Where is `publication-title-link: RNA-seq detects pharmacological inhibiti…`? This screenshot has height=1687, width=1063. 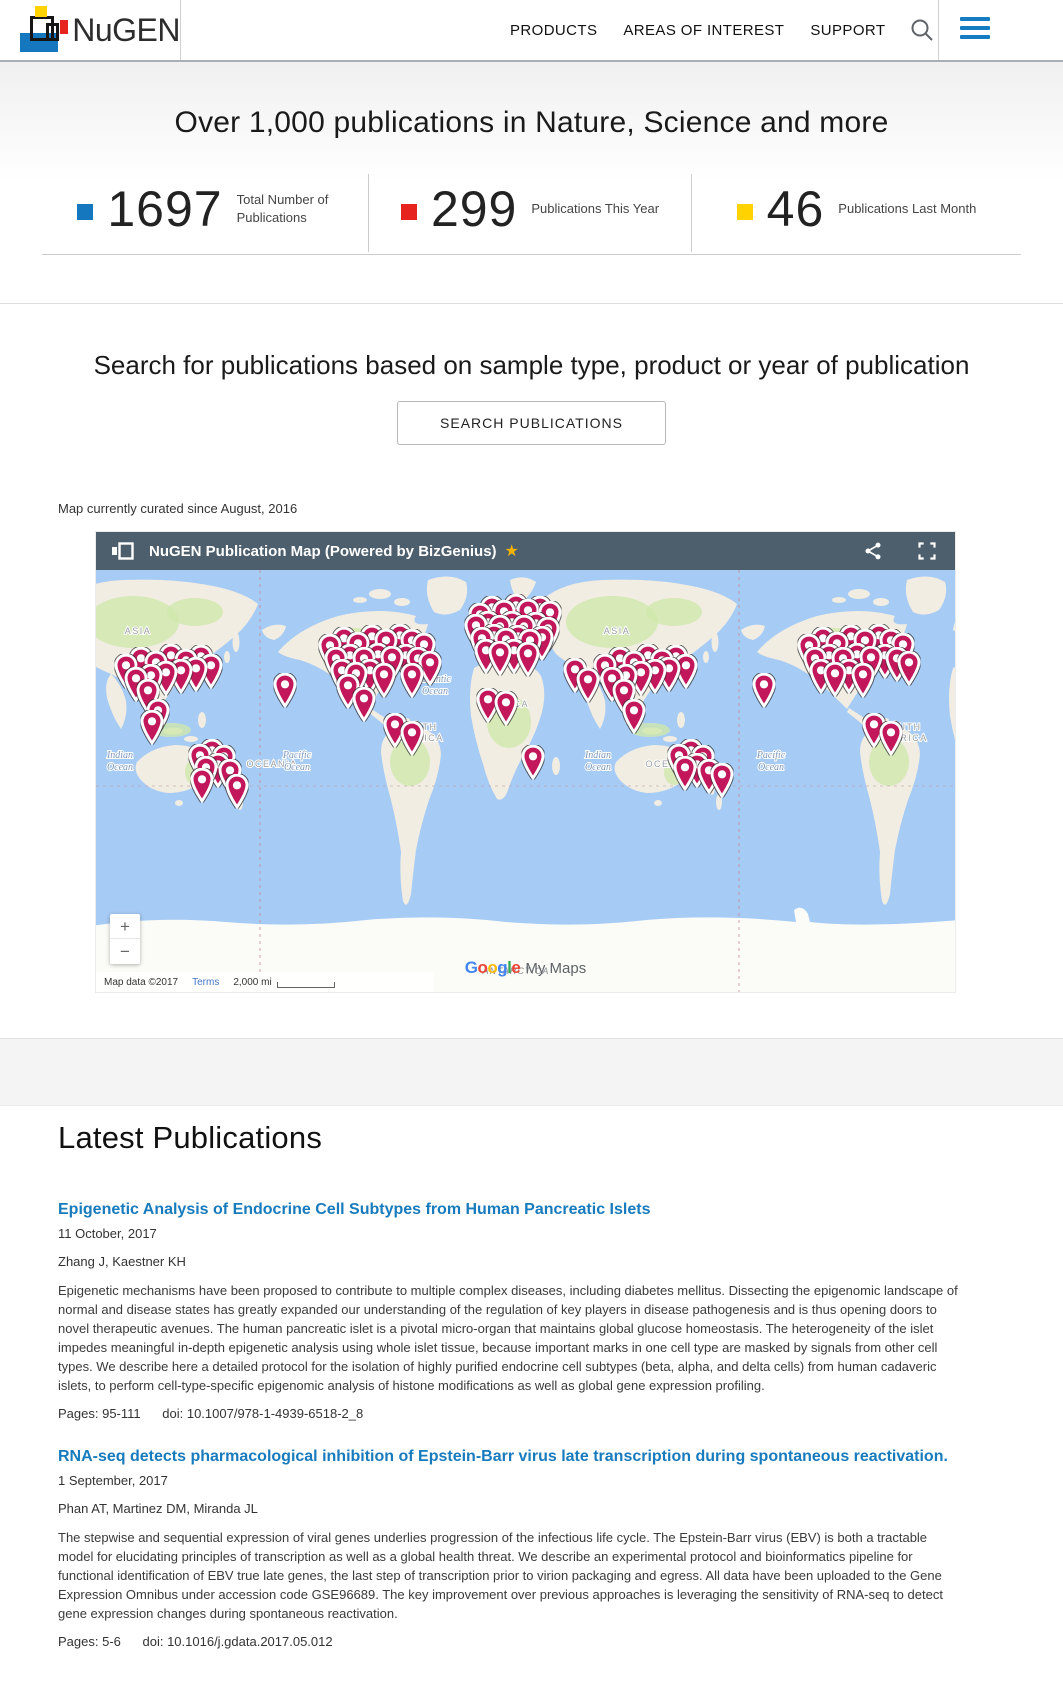 publication-title-link: RNA-seq detects pharmacological inhibiti… is located at coordinates (503, 1456).